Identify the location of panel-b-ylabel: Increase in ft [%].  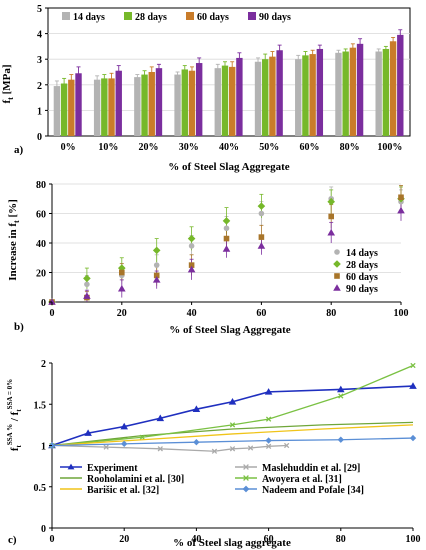
(14, 240).